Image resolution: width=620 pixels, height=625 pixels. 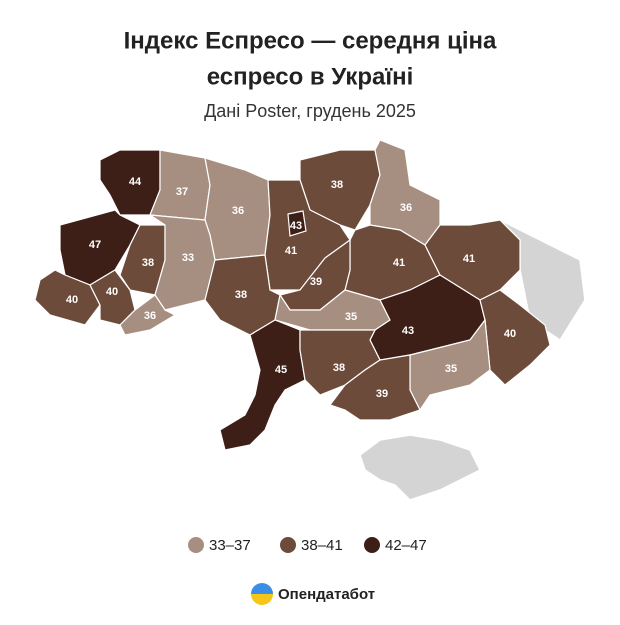 What do you see at coordinates (95, 245) in the screenshot?
I see `region-value: 47` at bounding box center [95, 245].